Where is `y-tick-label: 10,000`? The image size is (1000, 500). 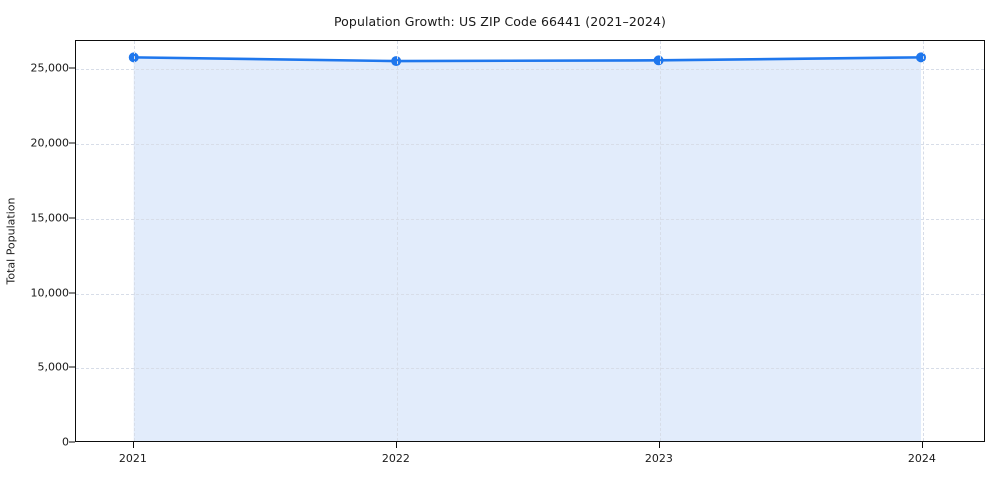
y-tick-label: 10,000 is located at coordinates (50, 293).